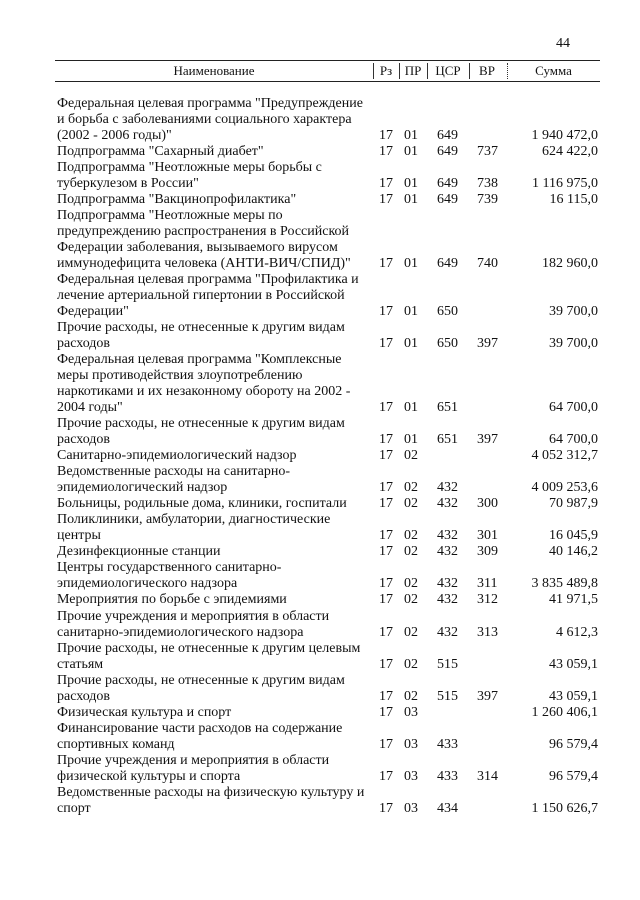 The width and height of the screenshot is (640, 900). What do you see at coordinates (177, 456) in the screenshot?
I see `row-name: Санитарно-эпидемиологический надзор` at bounding box center [177, 456].